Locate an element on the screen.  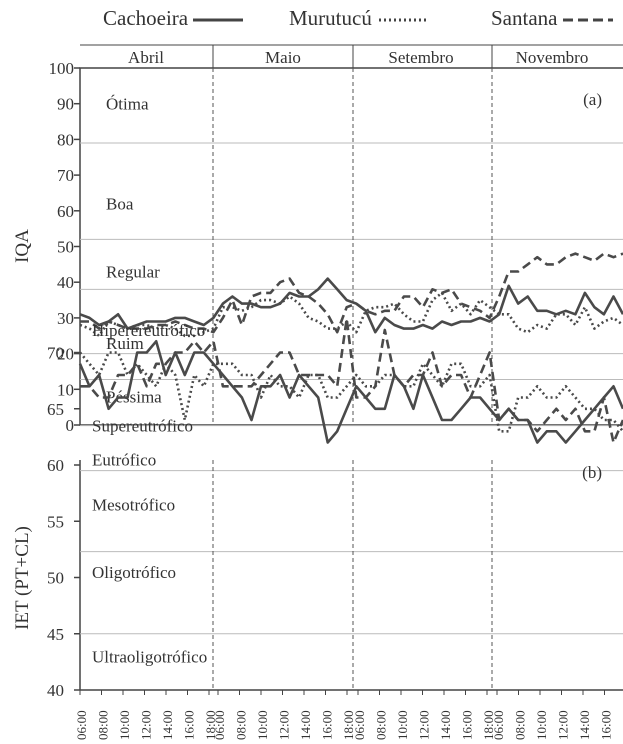
band-label: Hiperereutrófico is located at coordinates (148, 330).